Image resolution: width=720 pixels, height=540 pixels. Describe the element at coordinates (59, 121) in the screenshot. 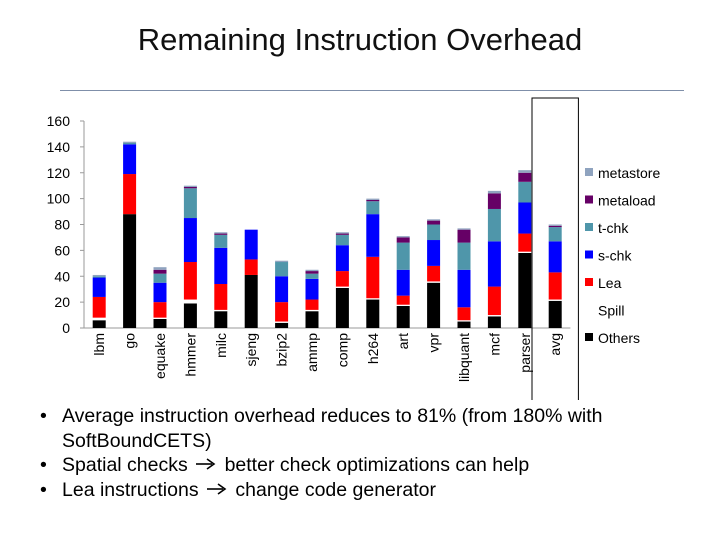

I see `y-tick-label: 160` at that location.